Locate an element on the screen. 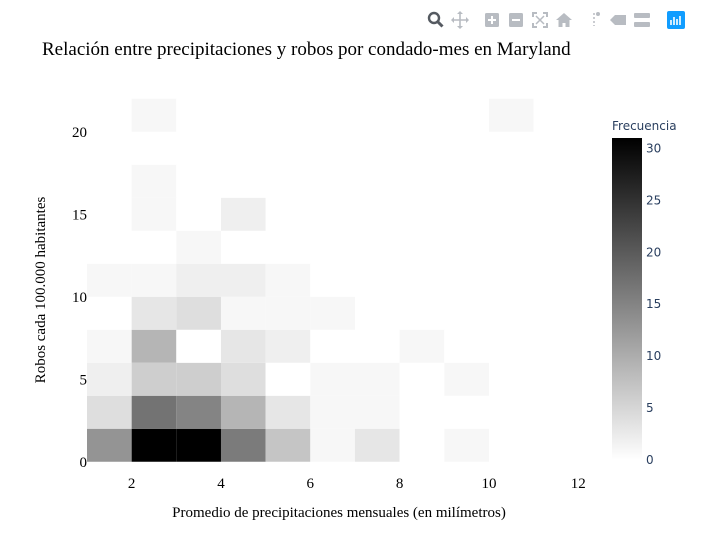 The width and height of the screenshot is (707, 558). hover-compare-icon is located at coordinates (642, 20).